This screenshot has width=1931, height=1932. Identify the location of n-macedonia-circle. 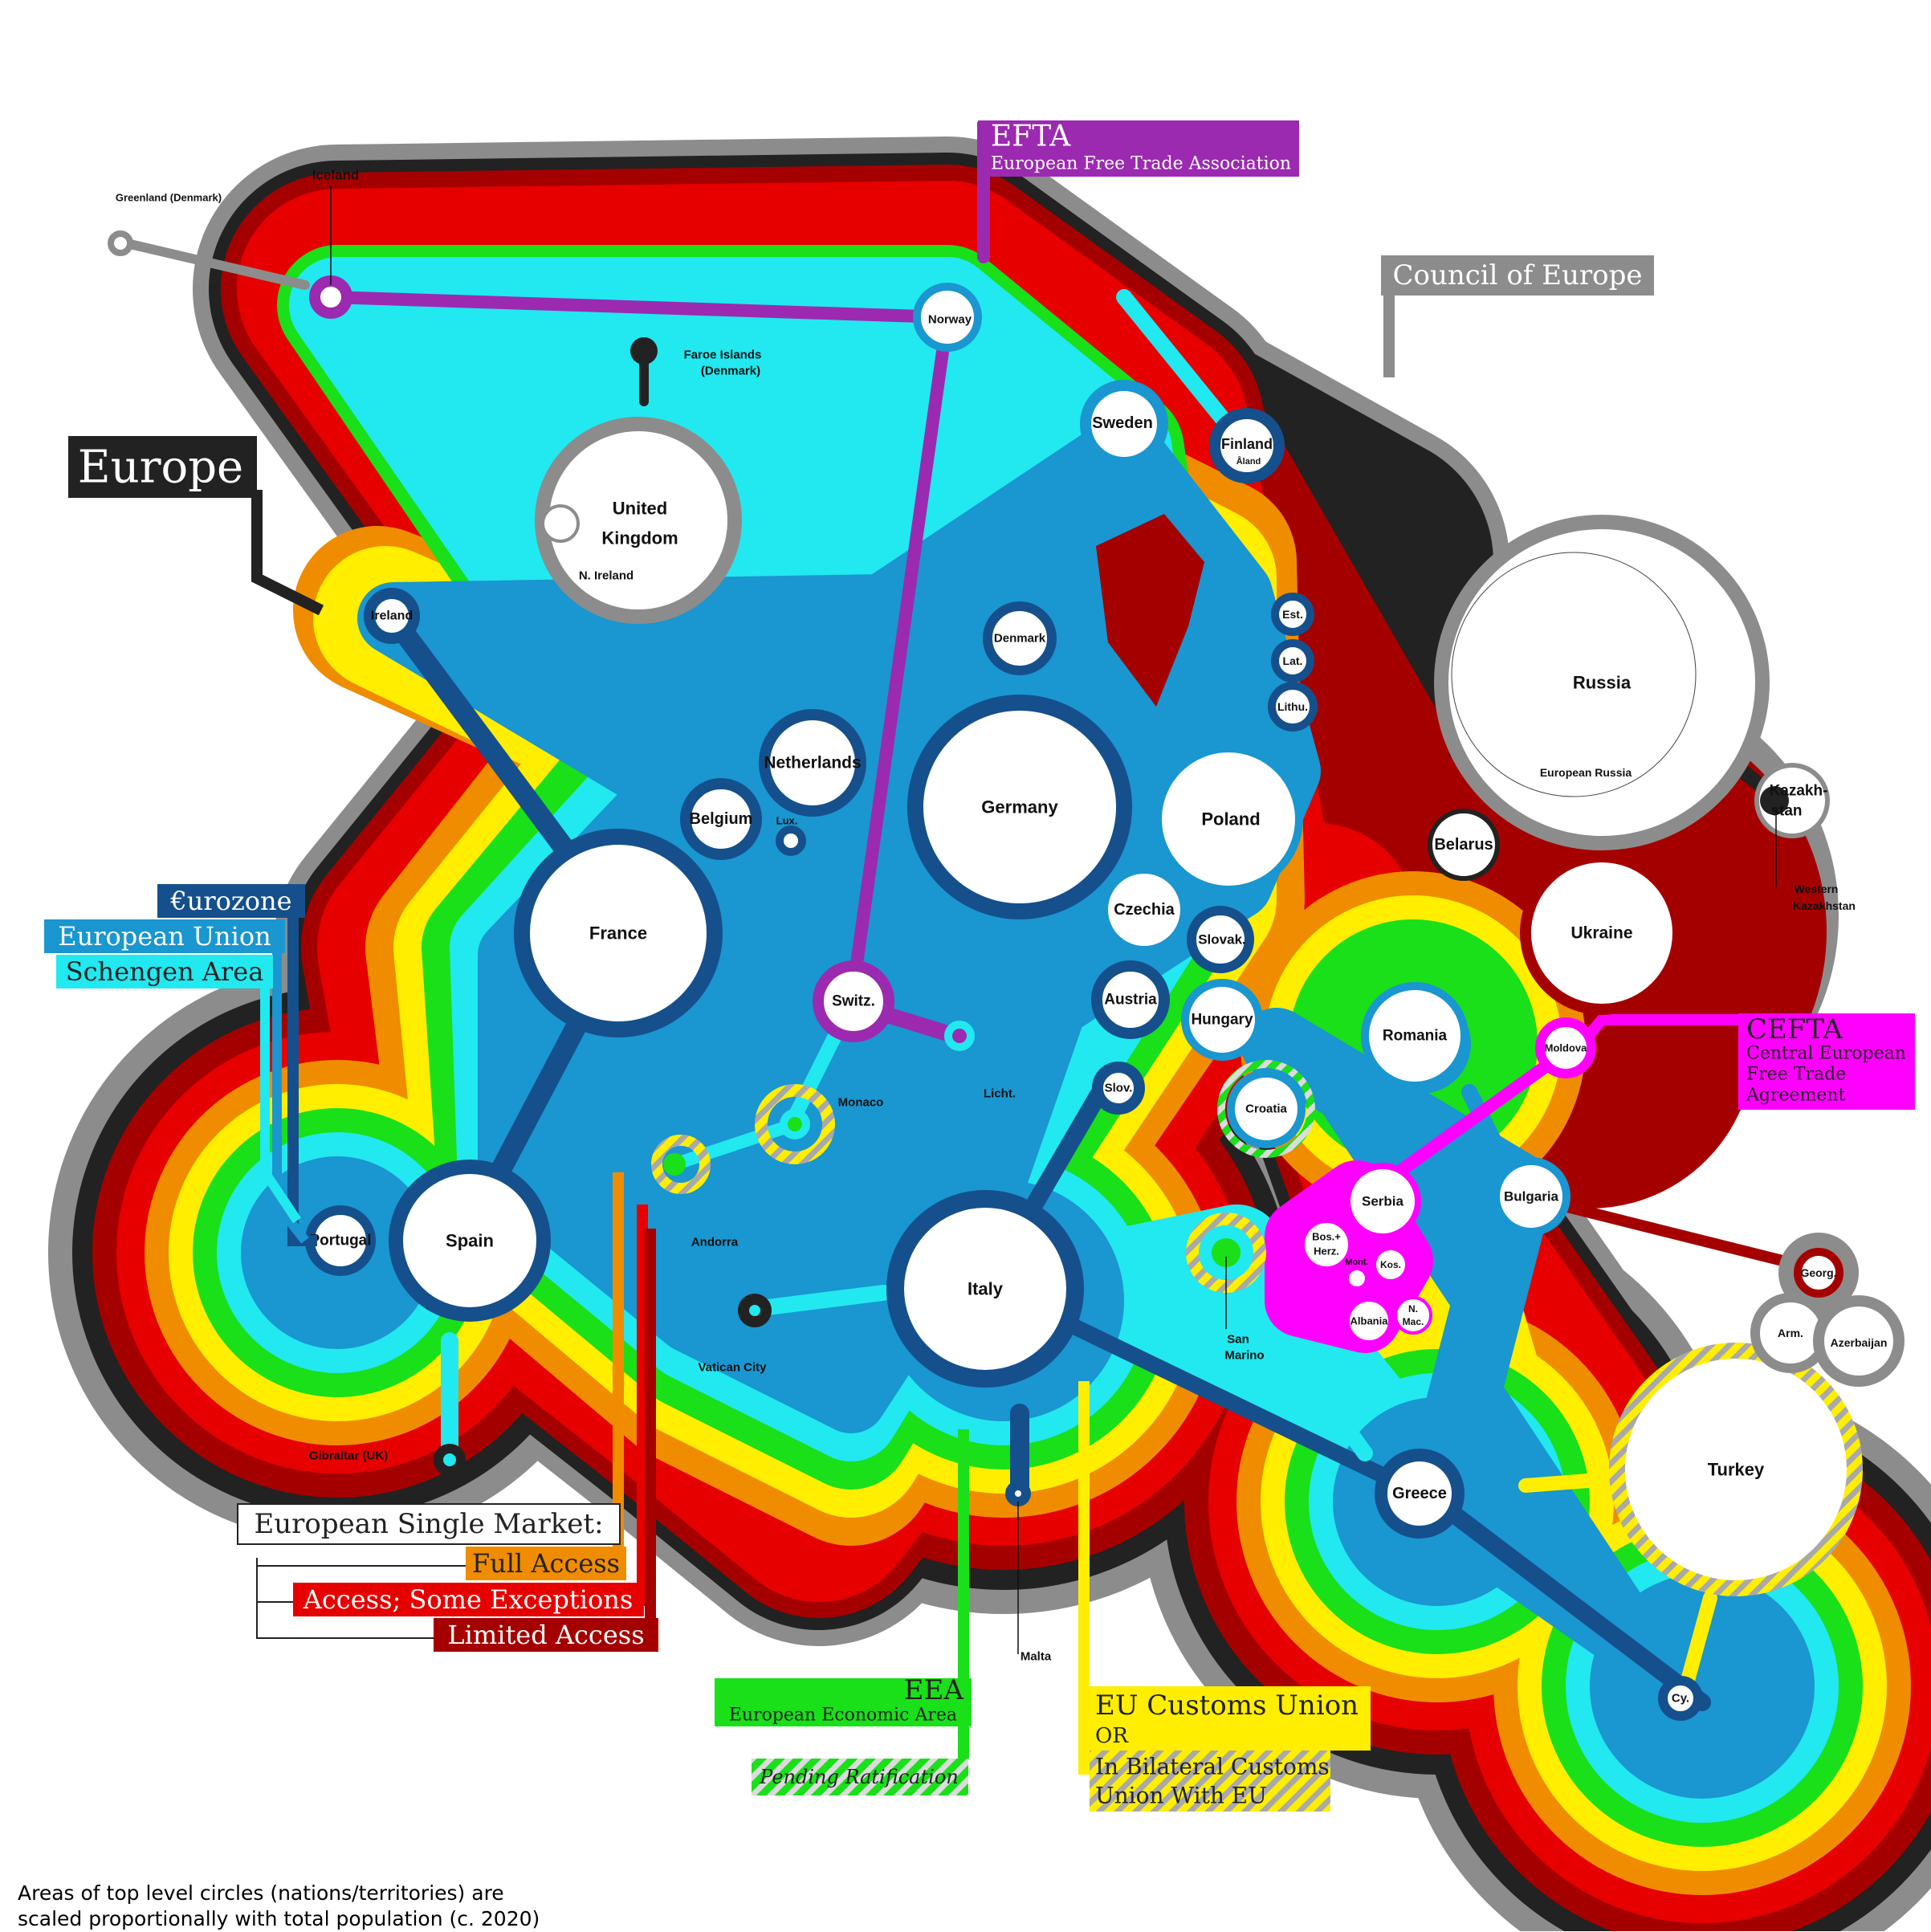
(1413, 1315).